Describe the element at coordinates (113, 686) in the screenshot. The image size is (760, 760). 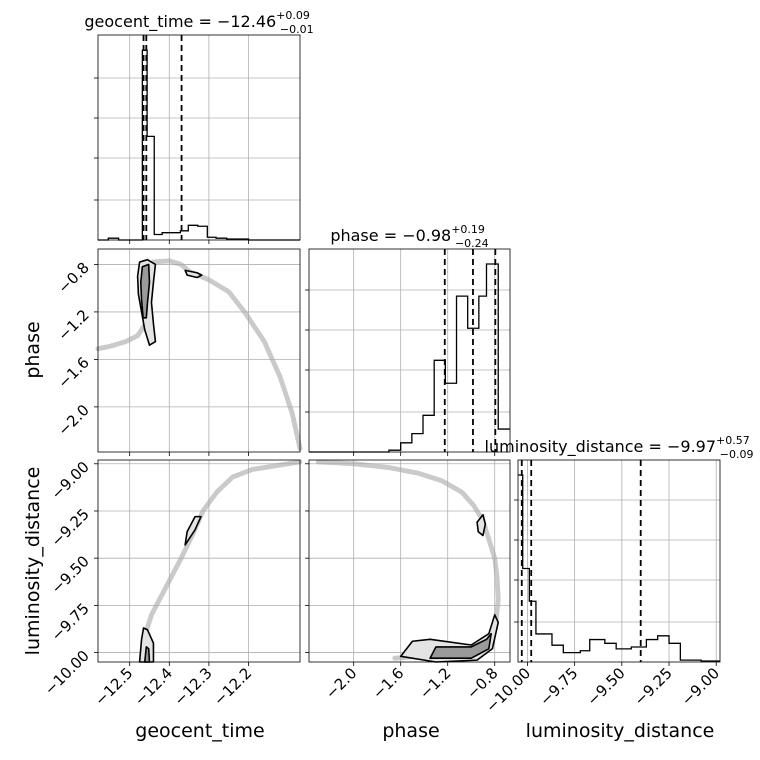
I see `x-tick-label: −12.5` at that location.